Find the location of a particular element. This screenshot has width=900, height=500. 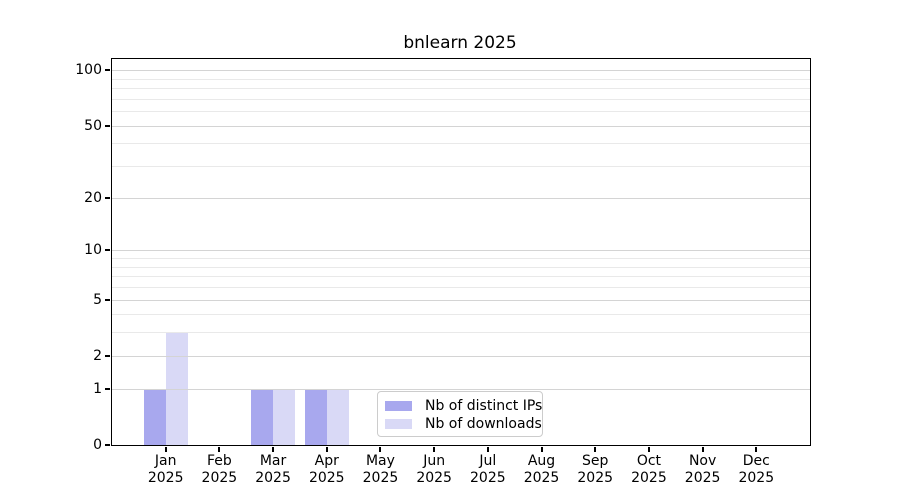

x-tick-label-jan: Jan 2025 is located at coordinates (165, 469).